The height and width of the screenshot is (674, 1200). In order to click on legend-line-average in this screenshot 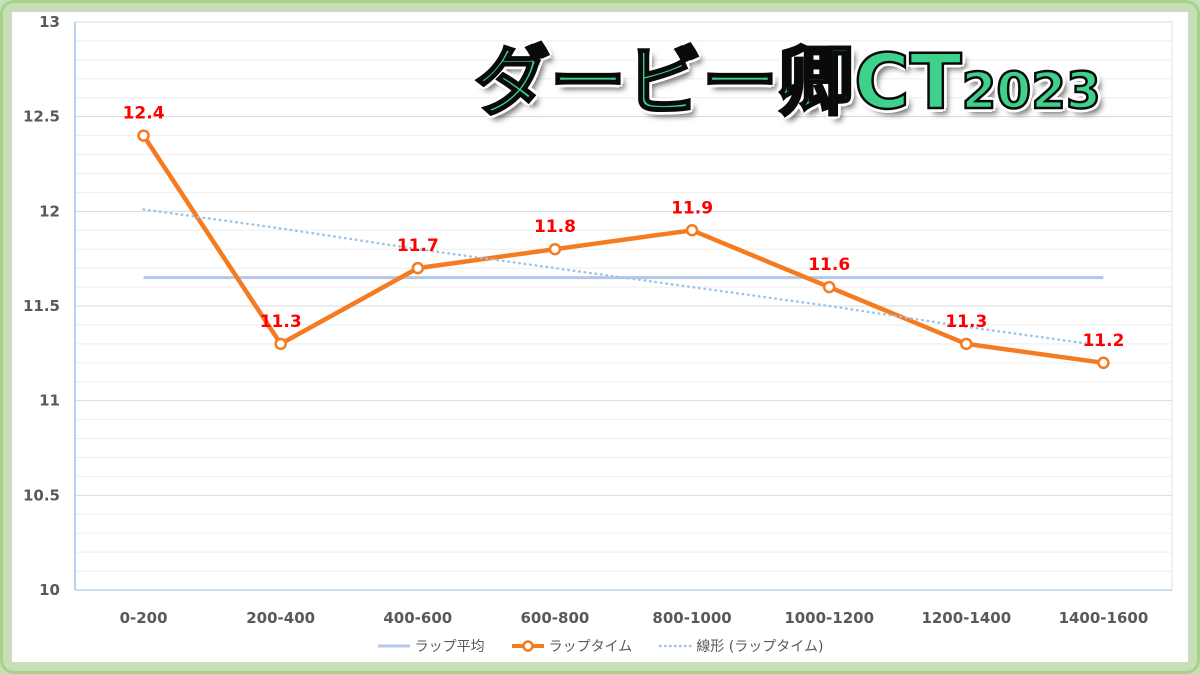, I will do `click(393, 646)`.